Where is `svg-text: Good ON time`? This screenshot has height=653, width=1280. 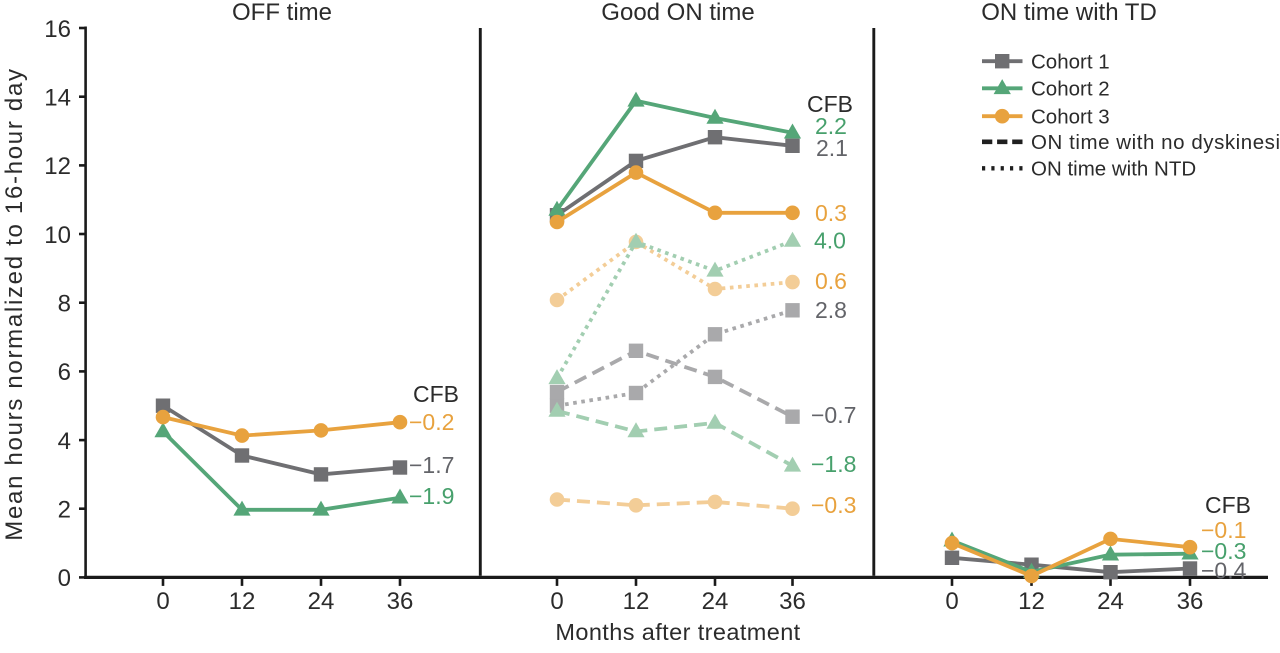
svg-text: Good ON time is located at coordinates (677, 13).